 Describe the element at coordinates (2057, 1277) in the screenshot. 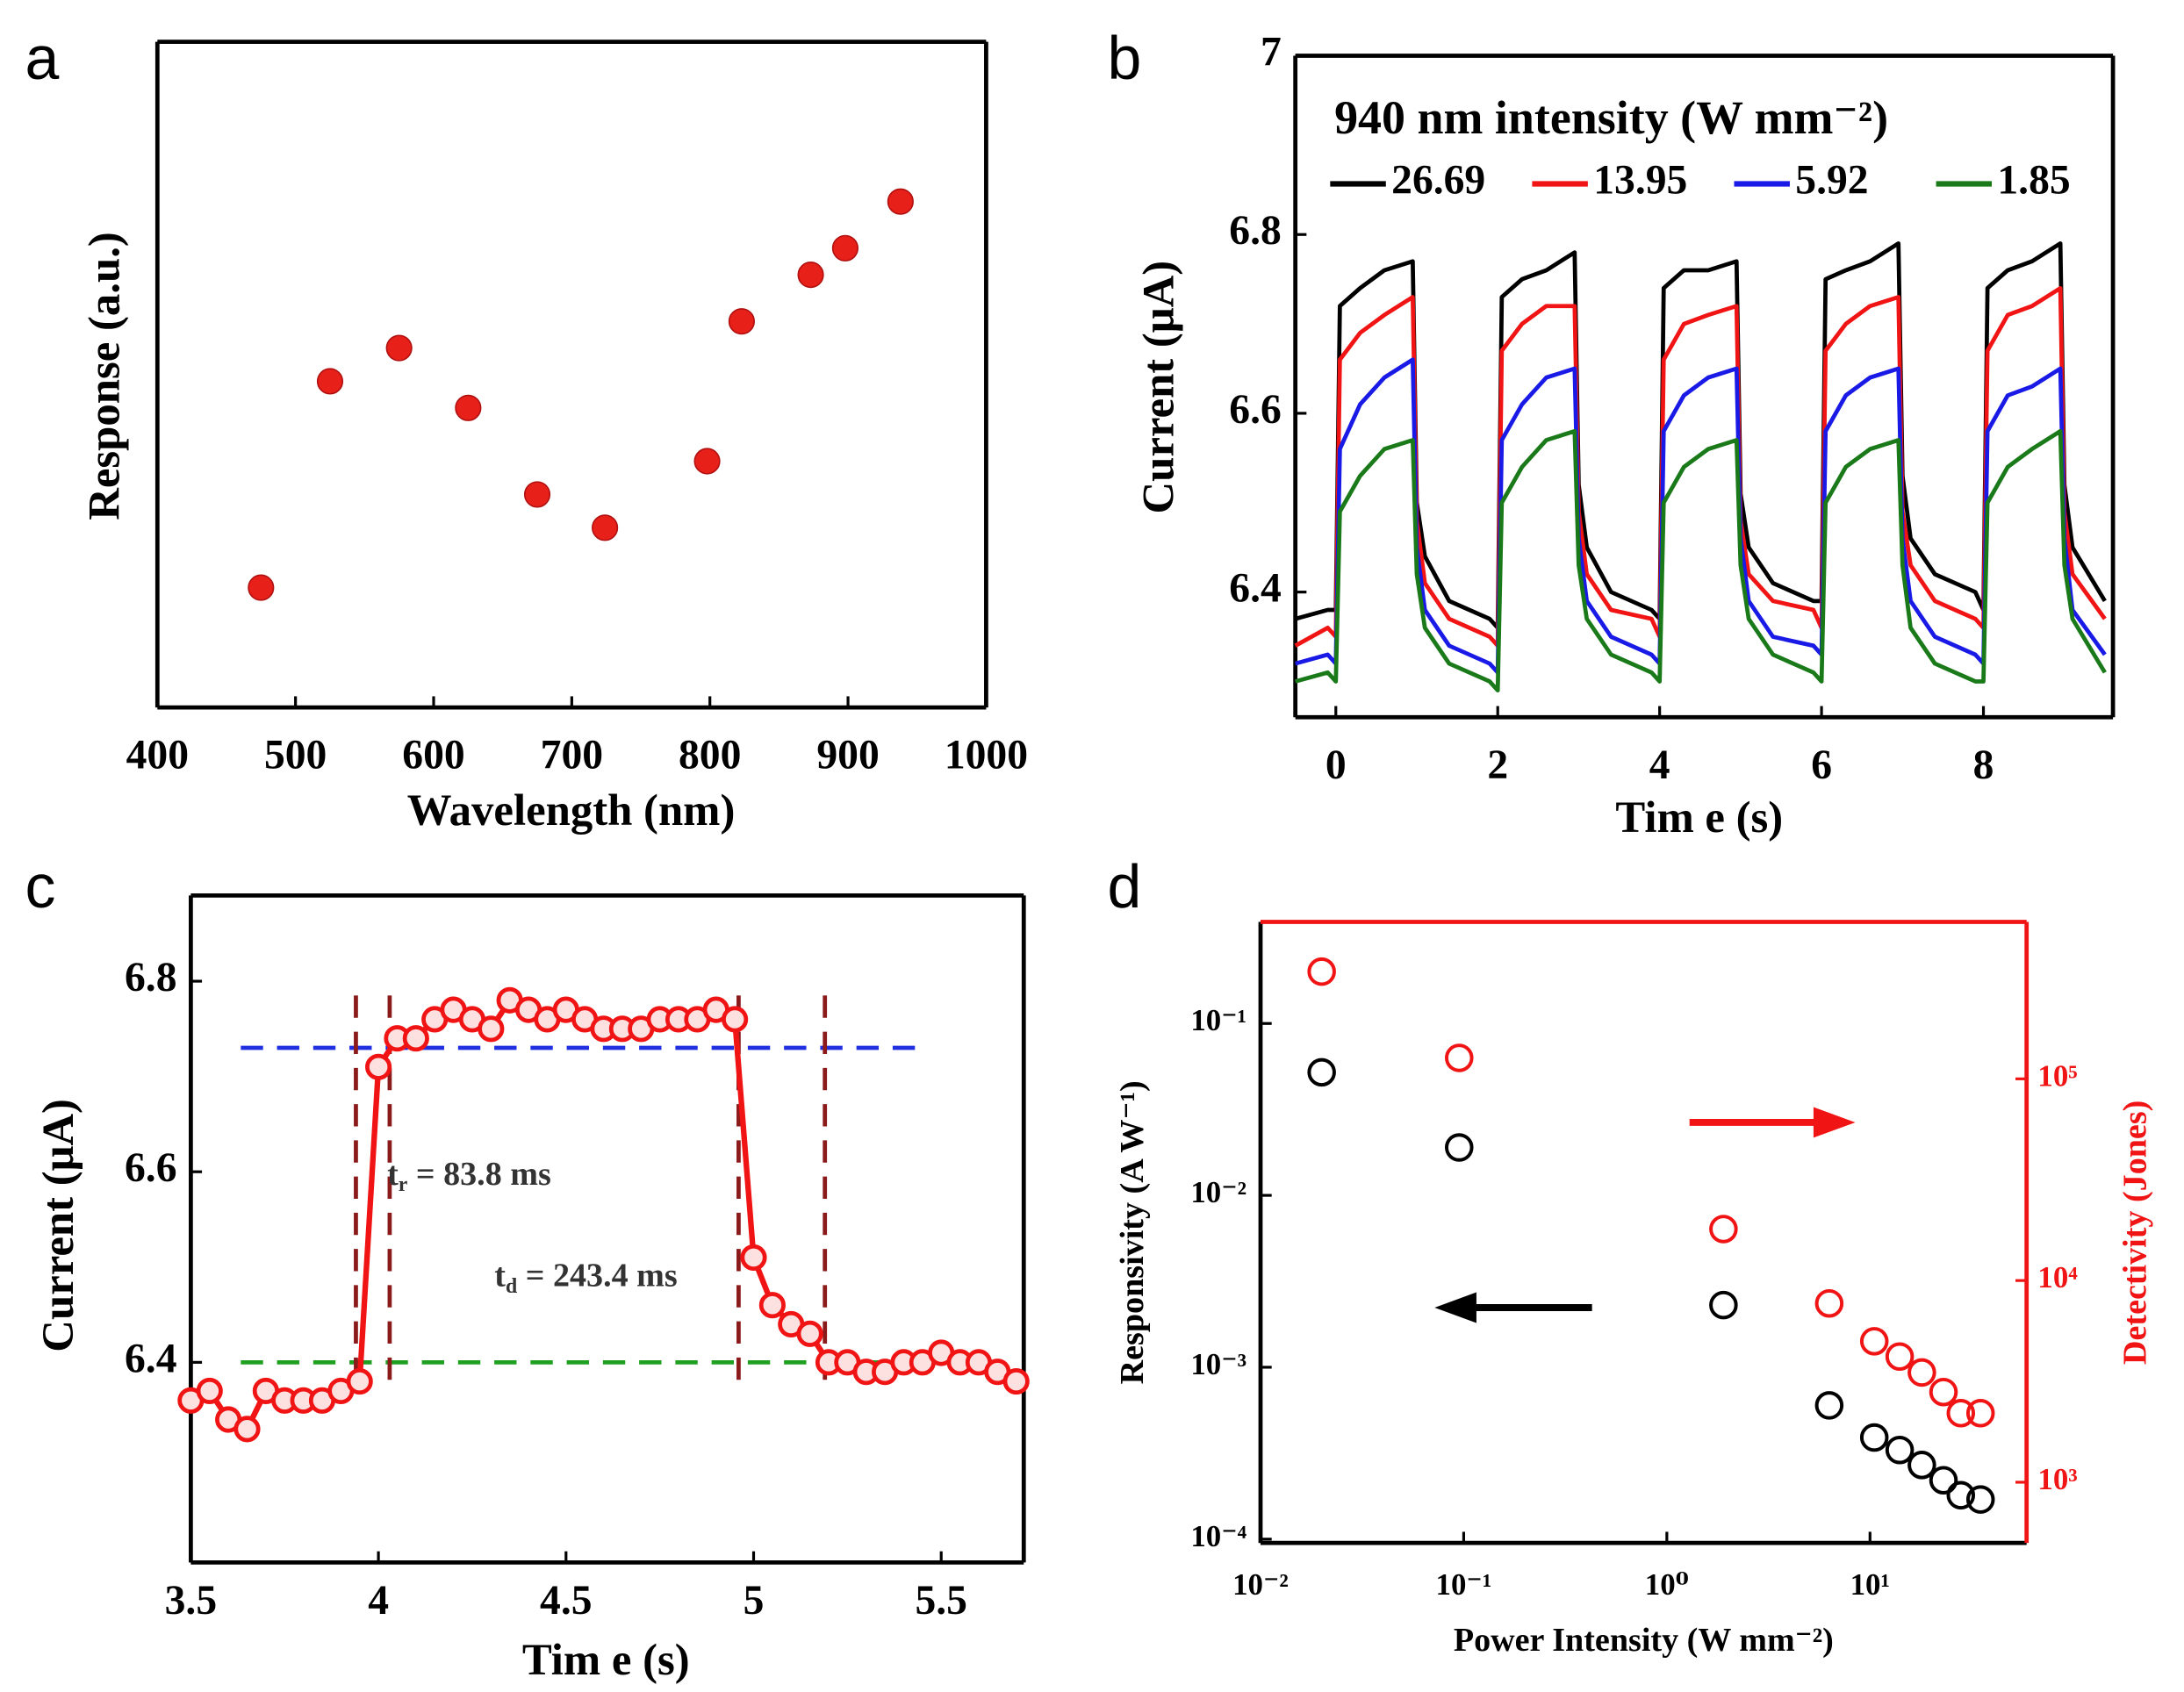

I see `y2-tick-label: 10⁴` at that location.